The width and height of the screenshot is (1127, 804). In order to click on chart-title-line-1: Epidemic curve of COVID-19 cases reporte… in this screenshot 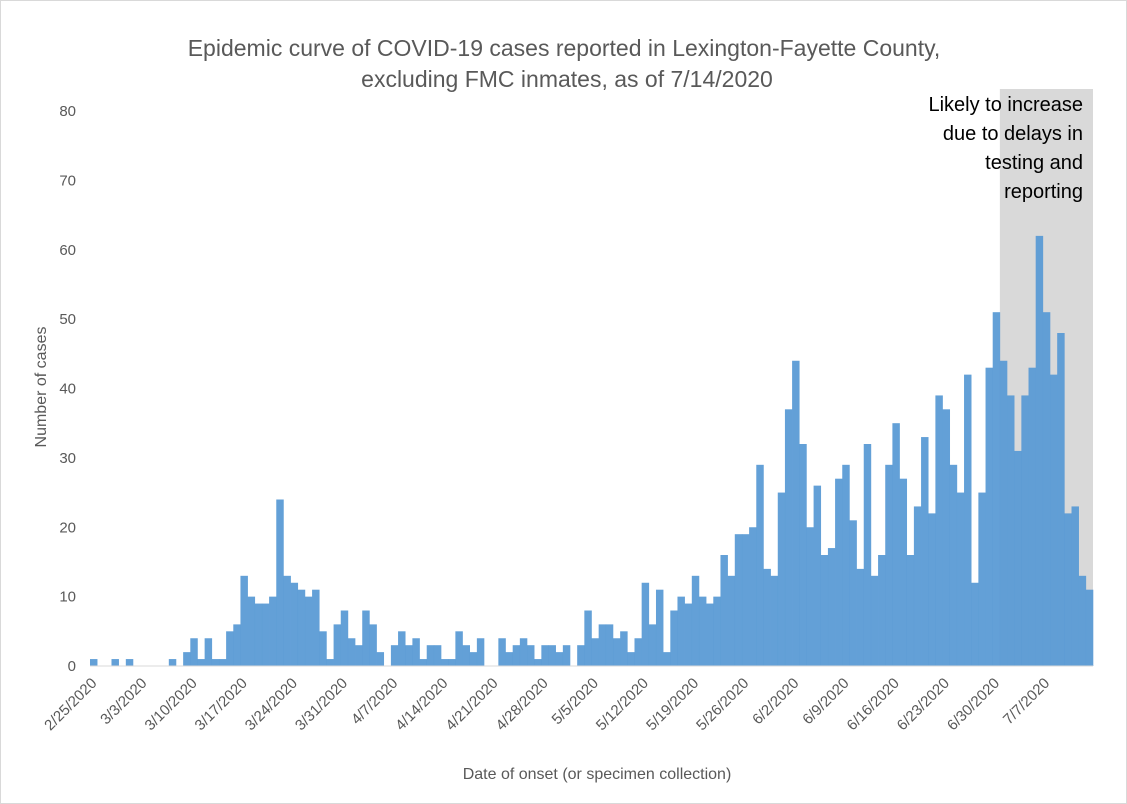, I will do `click(564, 48)`.